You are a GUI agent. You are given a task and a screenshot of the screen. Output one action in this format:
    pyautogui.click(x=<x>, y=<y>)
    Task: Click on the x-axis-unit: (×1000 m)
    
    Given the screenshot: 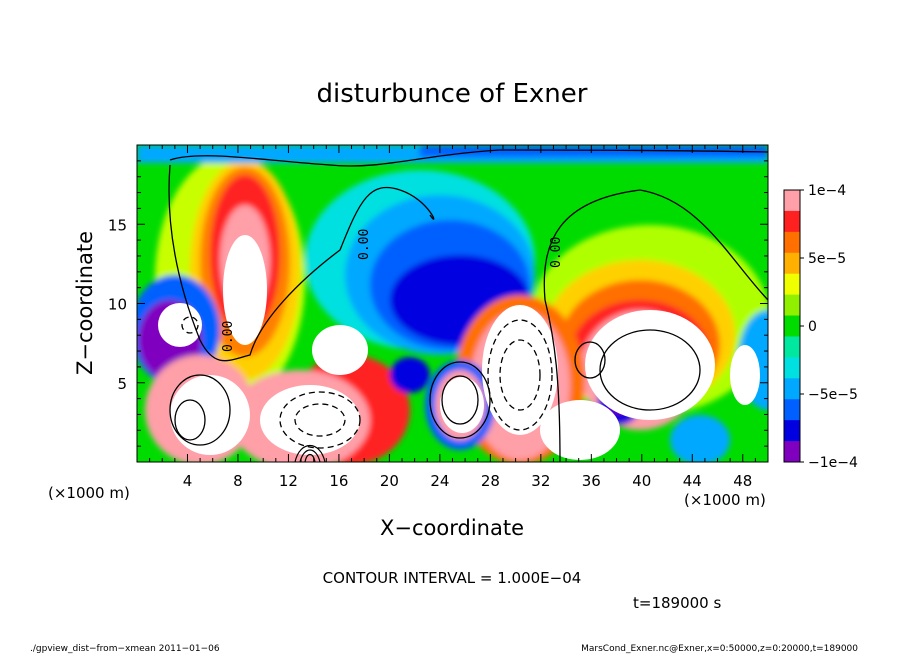 What is the action you would take?
    pyautogui.click(x=725, y=500)
    